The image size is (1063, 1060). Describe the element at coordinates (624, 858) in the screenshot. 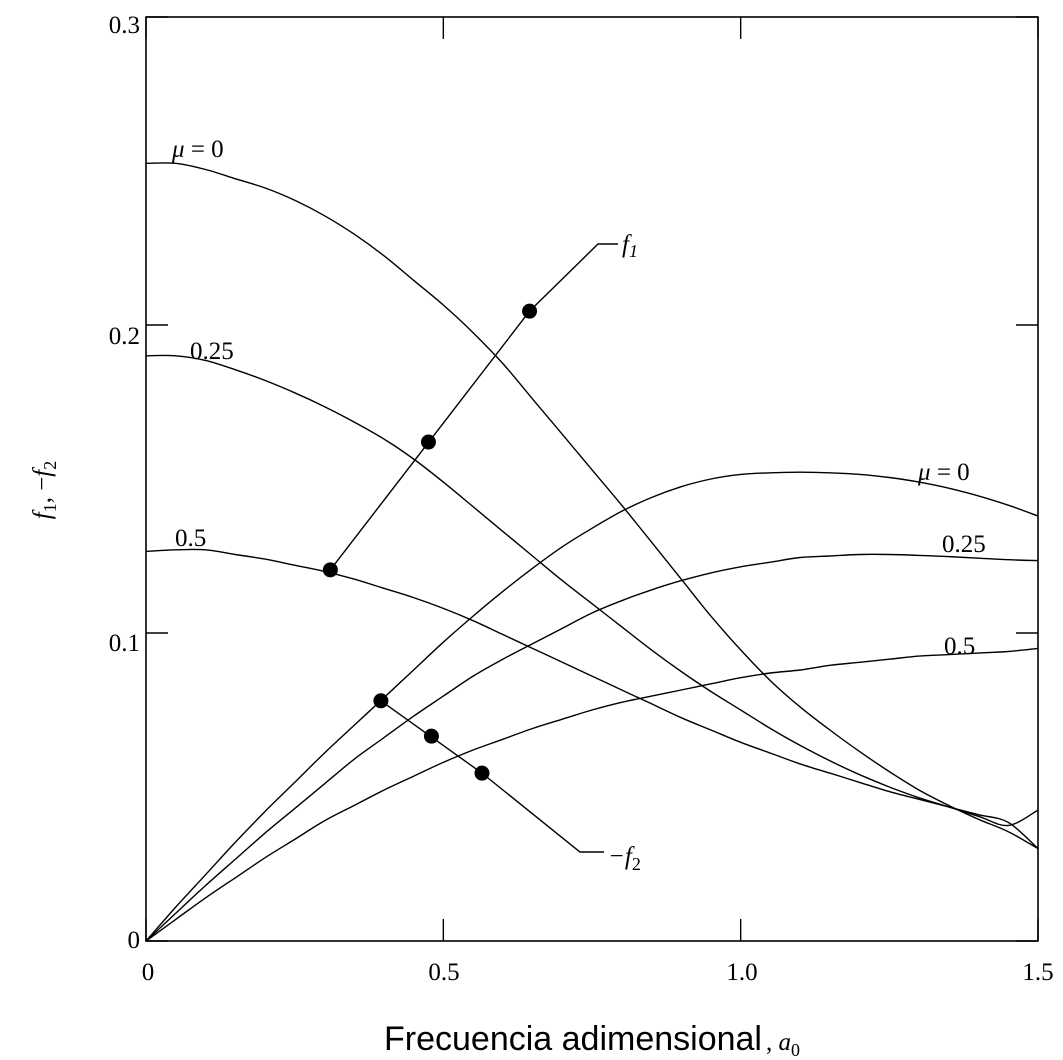

I see `label-minus-f2: −f2` at that location.